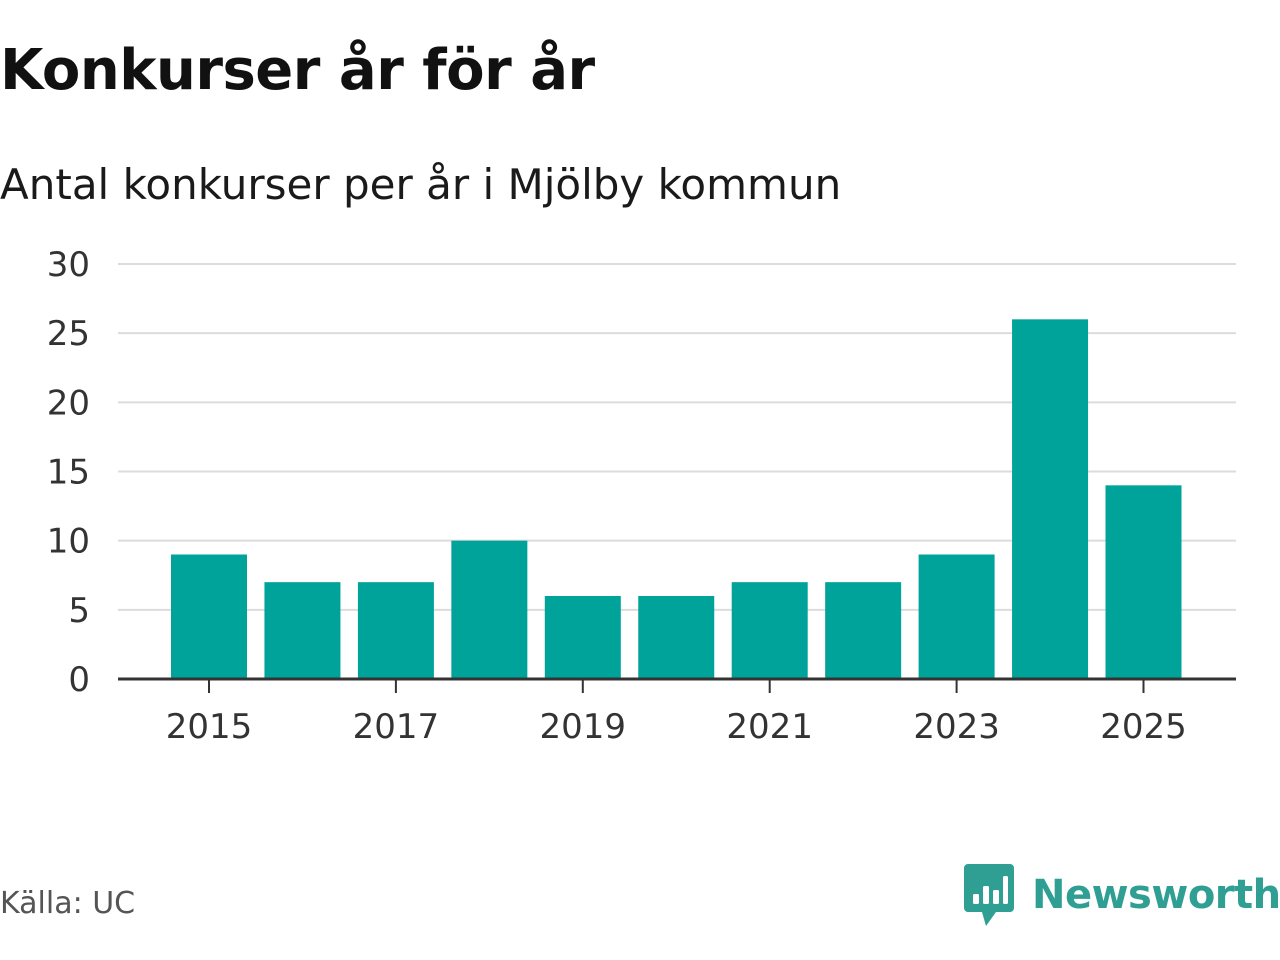 Image resolution: width=1280 pixels, height=960 pixels. Describe the element at coordinates (769, 630) in the screenshot. I see `bar-2021` at that location.